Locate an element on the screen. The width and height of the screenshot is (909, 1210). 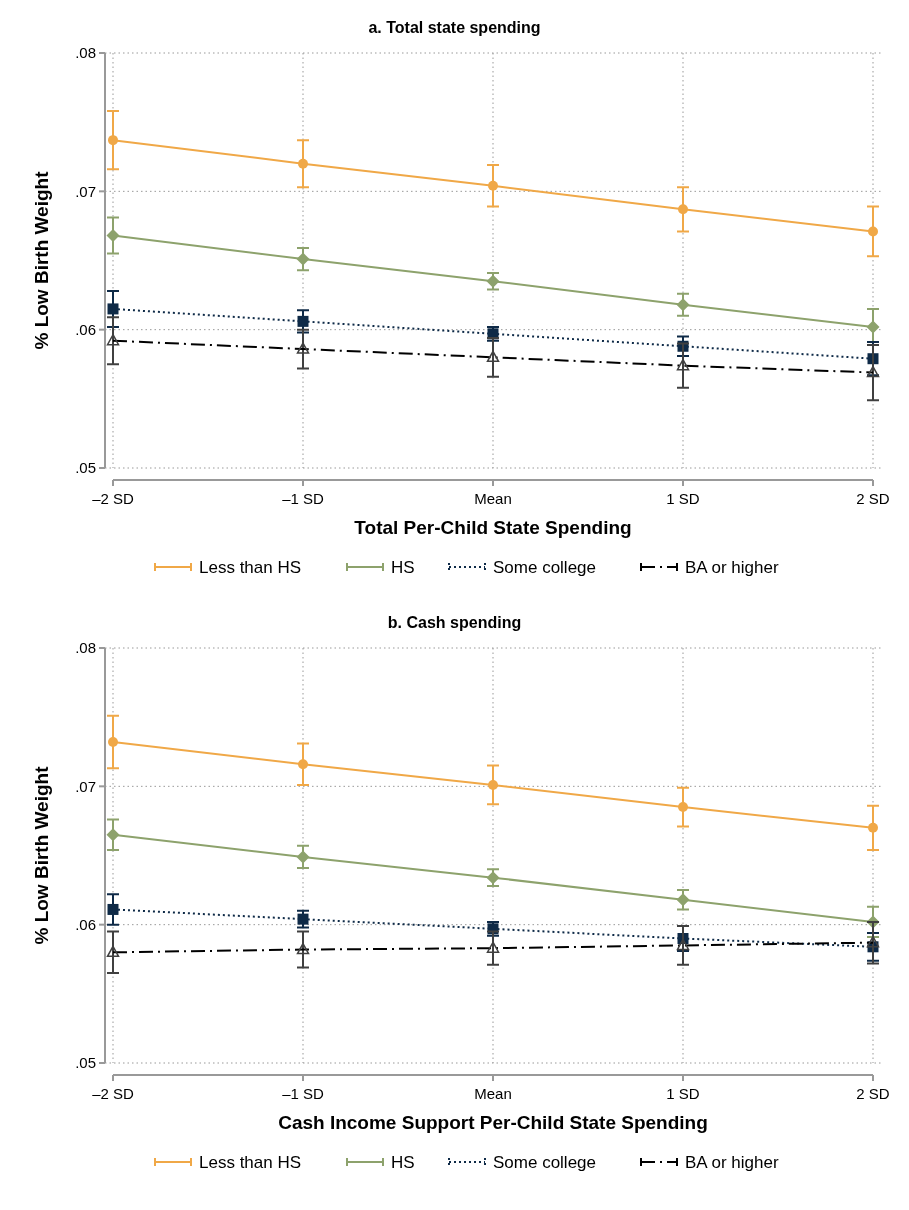
chart-title: b. Cash spending is located at coordinates (454, 622).